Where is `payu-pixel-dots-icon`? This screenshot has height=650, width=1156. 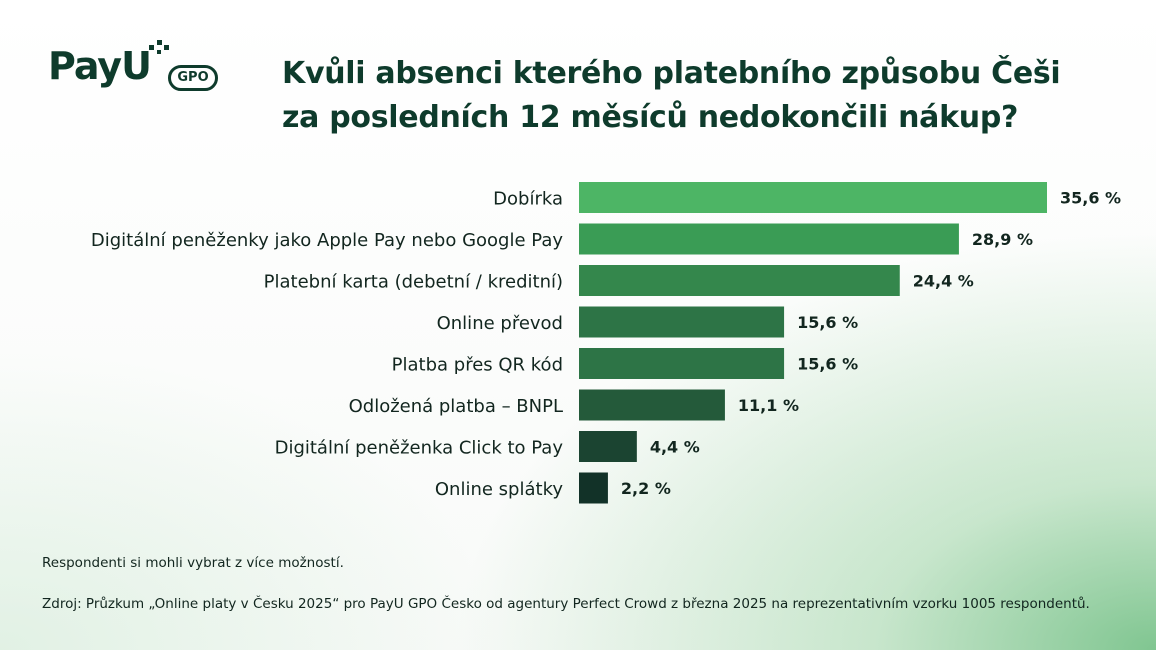 payu-pixel-dots-icon is located at coordinates (159, 47).